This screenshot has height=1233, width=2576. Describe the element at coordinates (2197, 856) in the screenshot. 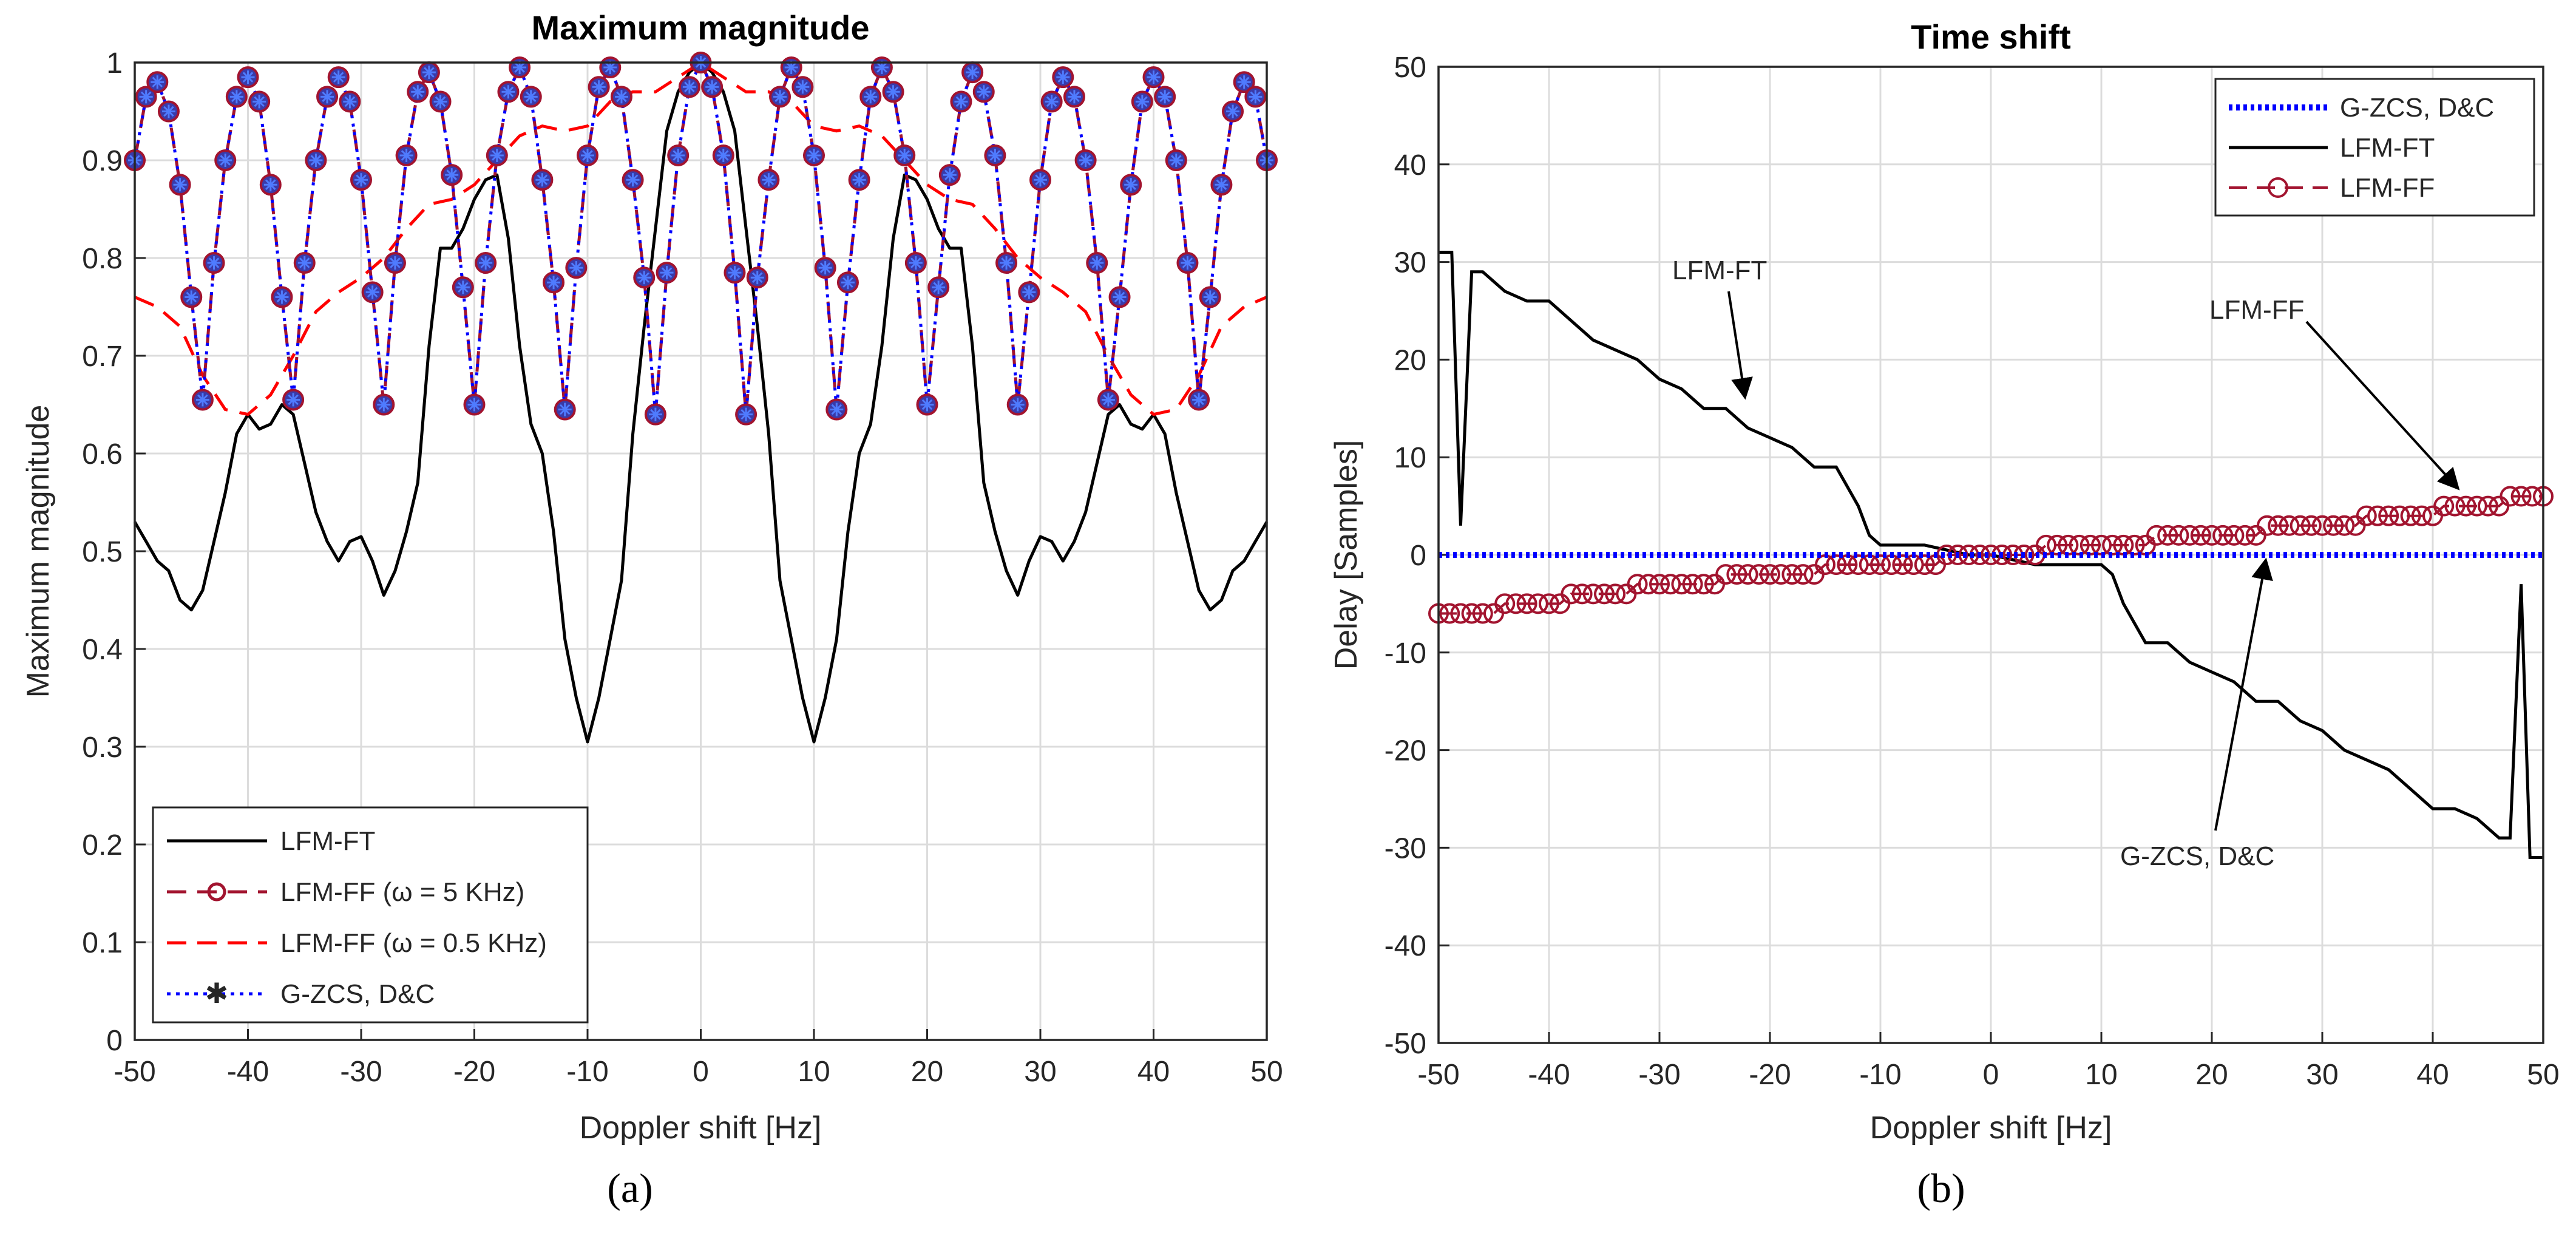

I see `annotation-text: G-ZCS, D&C` at that location.